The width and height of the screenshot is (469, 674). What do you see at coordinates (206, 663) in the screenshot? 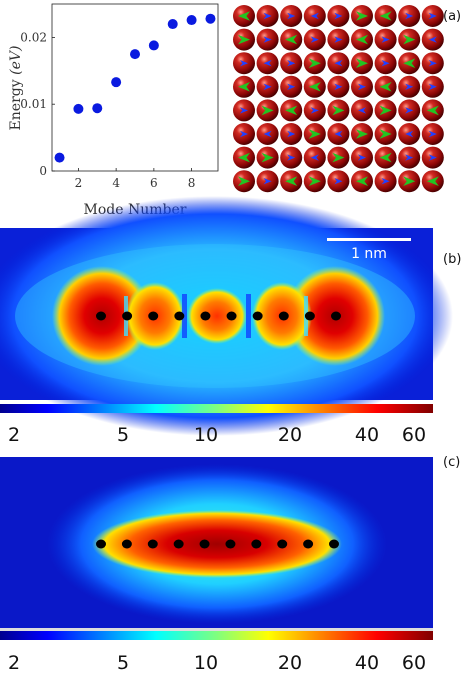
I see `colorbar-c-tick: 10` at bounding box center [206, 663].